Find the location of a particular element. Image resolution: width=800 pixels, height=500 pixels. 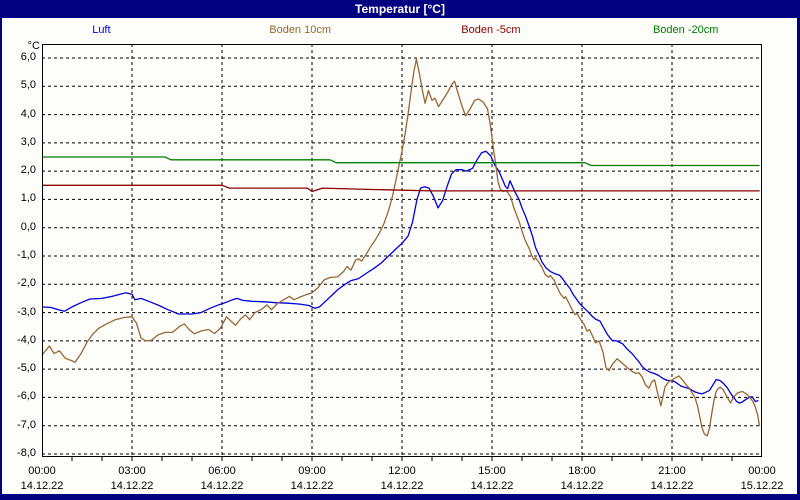

y-axis-tick-label: 1,0 is located at coordinates (28, 198).